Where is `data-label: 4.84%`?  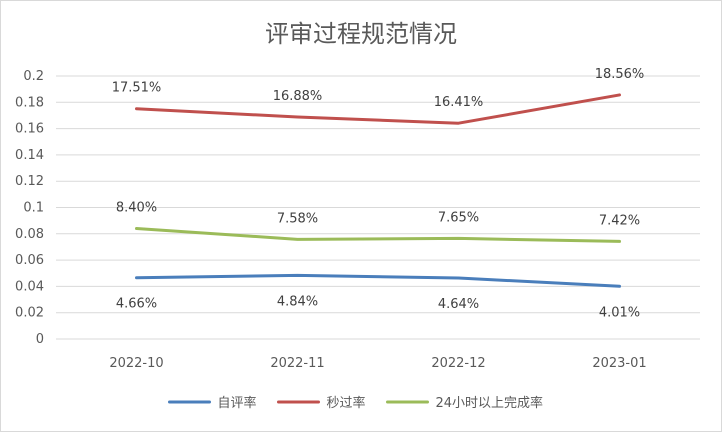
data-label: 4.84% is located at coordinates (297, 301).